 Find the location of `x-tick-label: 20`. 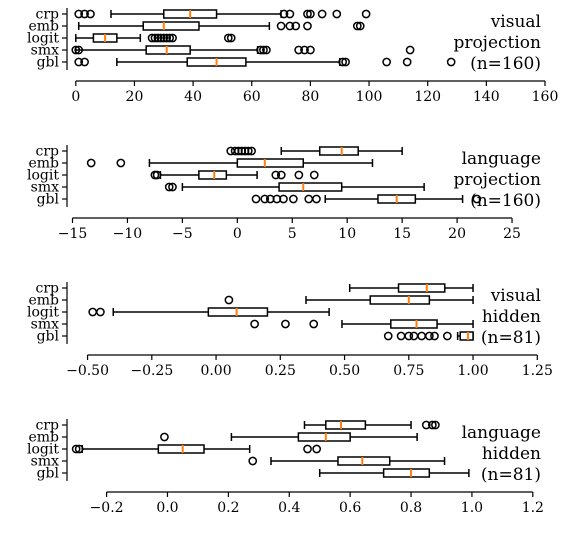

x-tick-label: 20 is located at coordinates (135, 97).